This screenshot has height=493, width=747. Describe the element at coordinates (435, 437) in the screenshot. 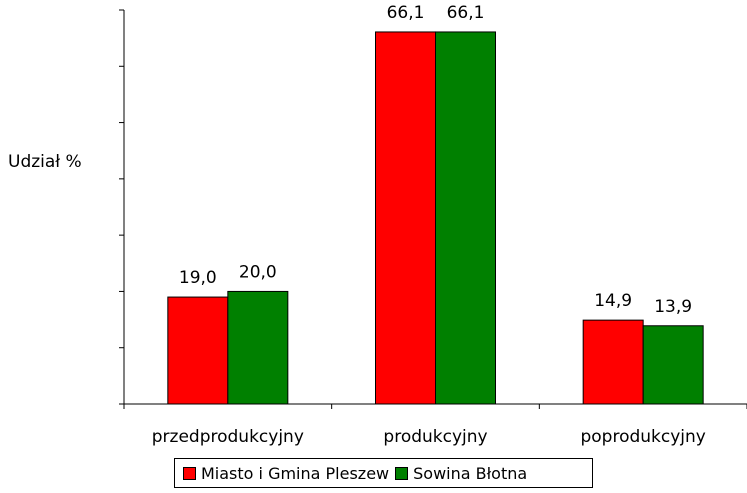

I see `x-tick-label-produkcyjny: produkcyjny` at that location.